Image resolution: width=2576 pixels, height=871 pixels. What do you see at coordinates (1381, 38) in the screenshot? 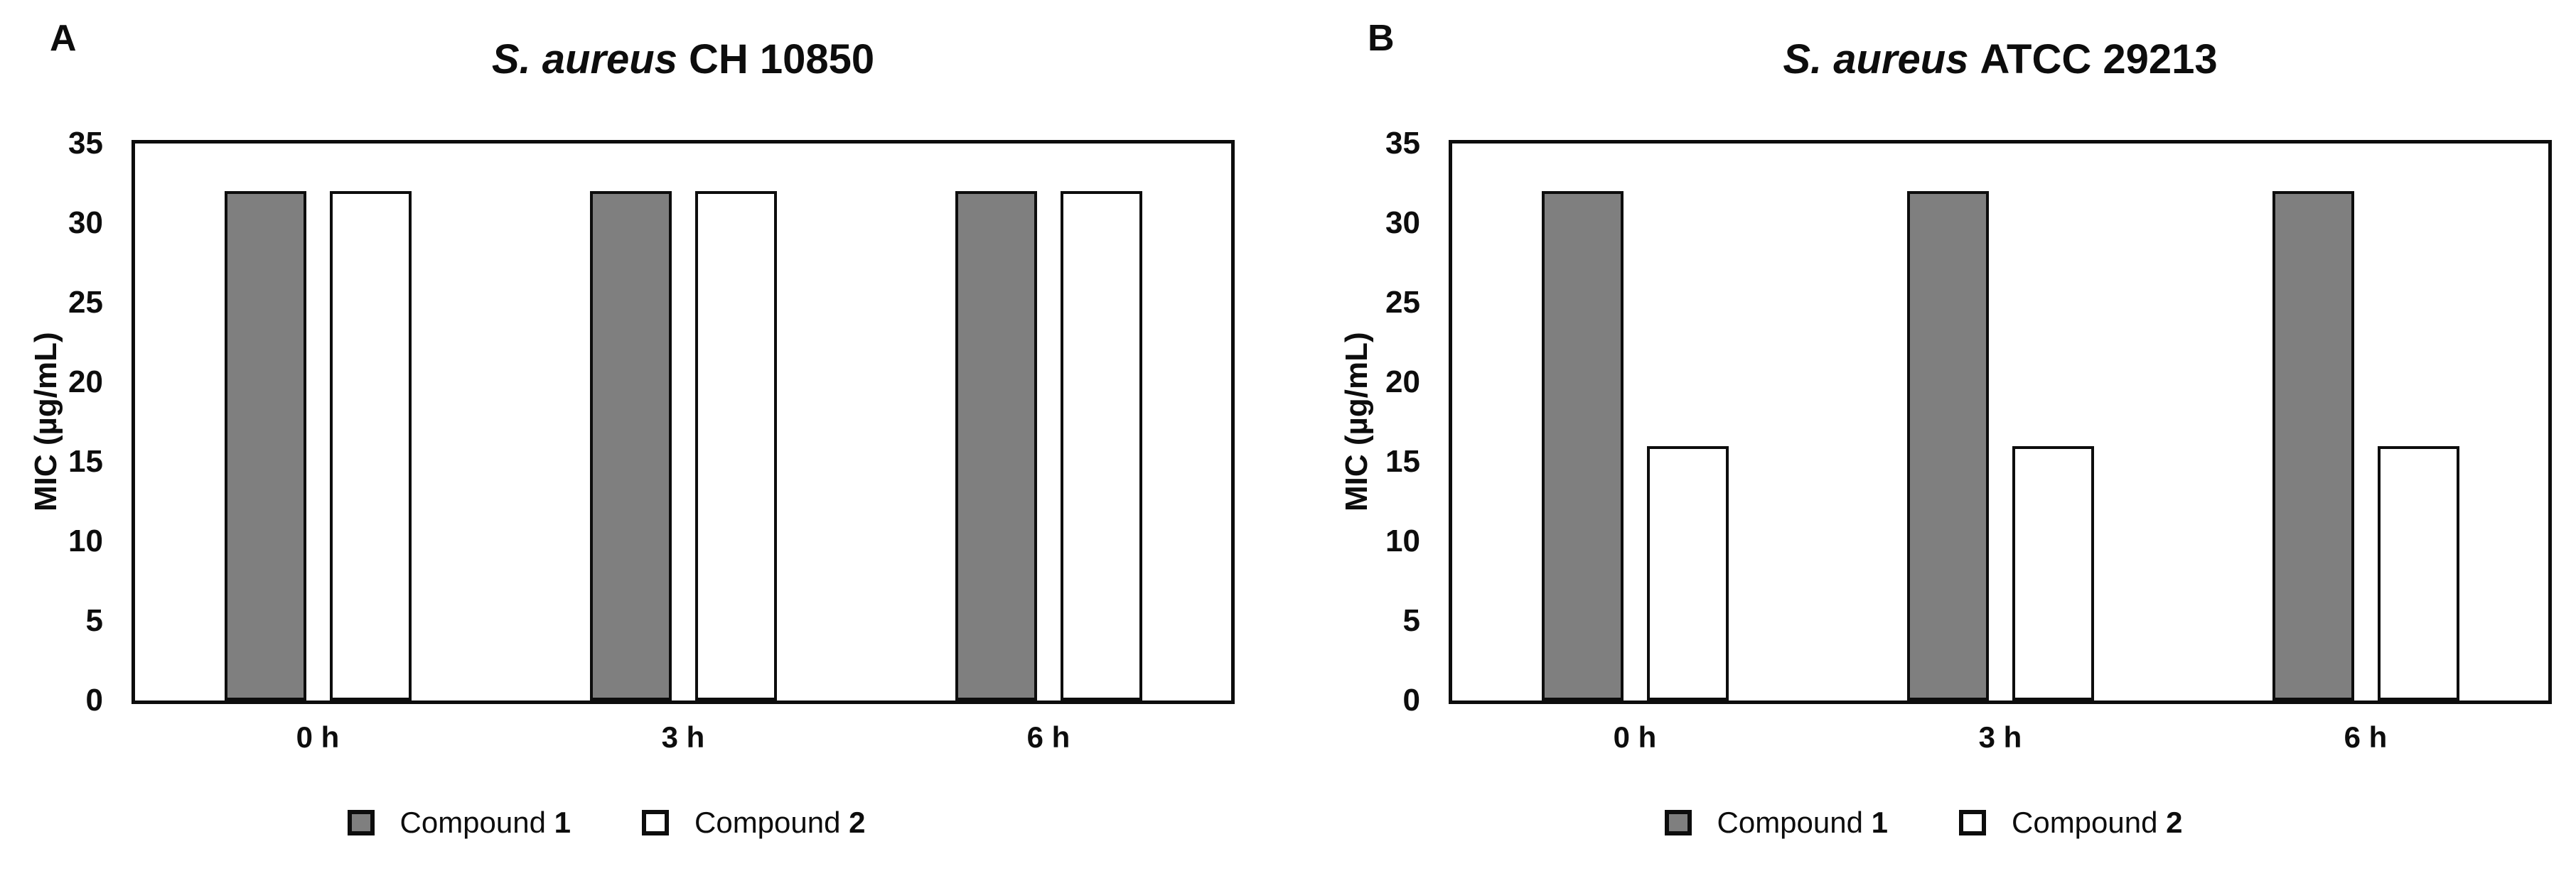
I see `panel-letter-b: B` at bounding box center [1381, 38].